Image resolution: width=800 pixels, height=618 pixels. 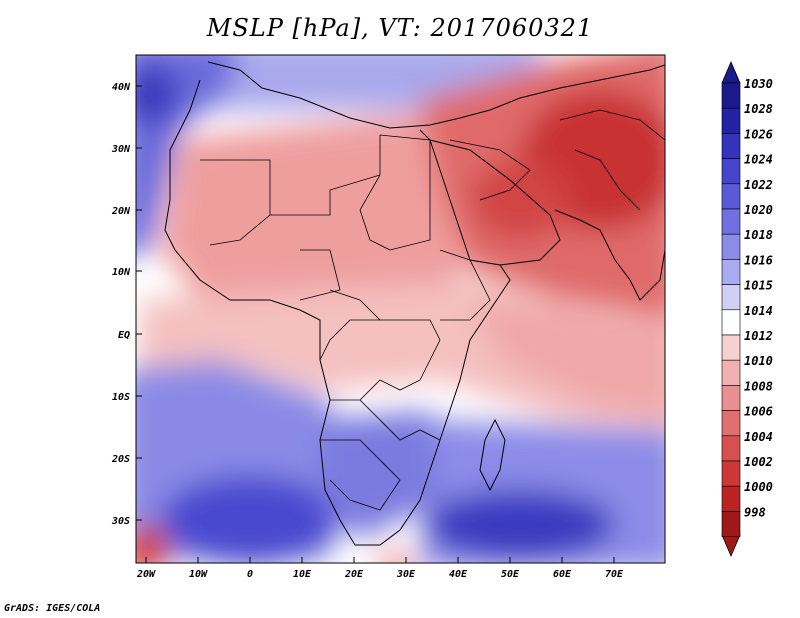 What do you see at coordinates (758, 185) in the screenshot?
I see `colorbar-label: 1022` at bounding box center [758, 185].